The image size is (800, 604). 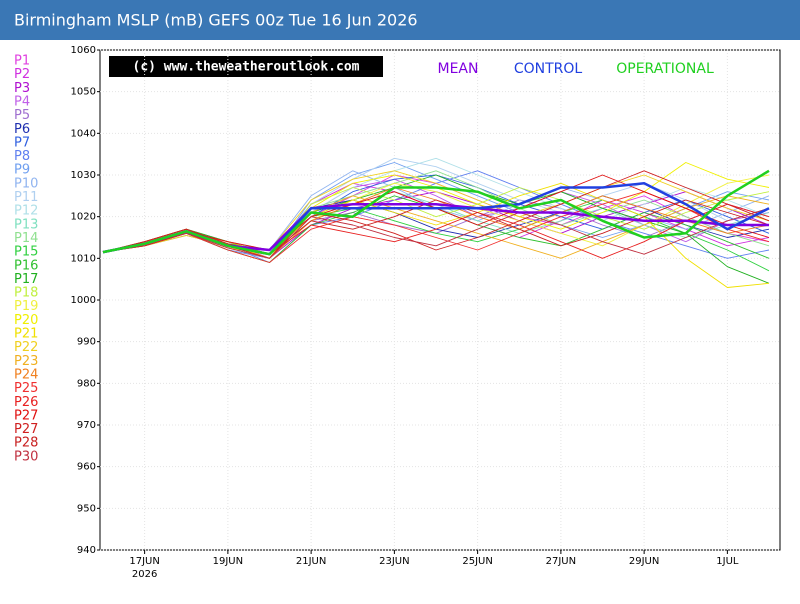 What do you see at coordinates (83, 50) in the screenshot?
I see `y-tick-label: 1060` at bounding box center [83, 50].